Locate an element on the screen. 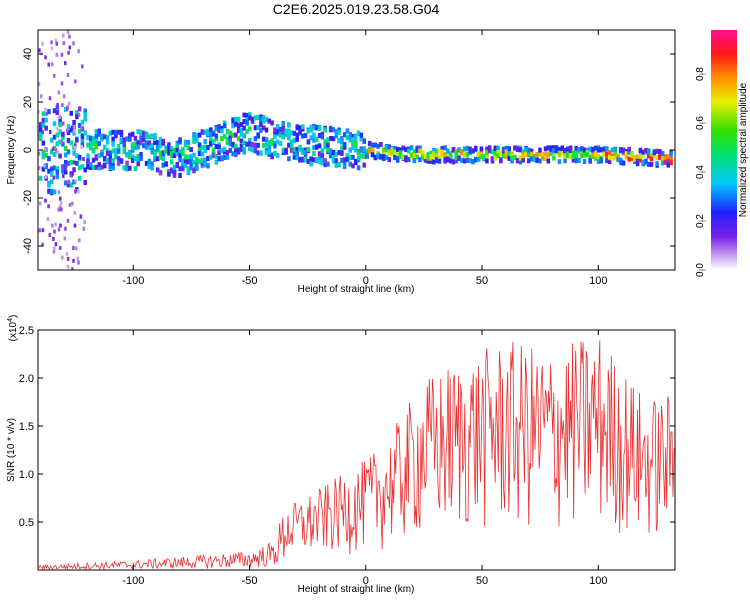 The height and width of the screenshot is (600, 750). x-tick-label: 50 is located at coordinates (482, 281).